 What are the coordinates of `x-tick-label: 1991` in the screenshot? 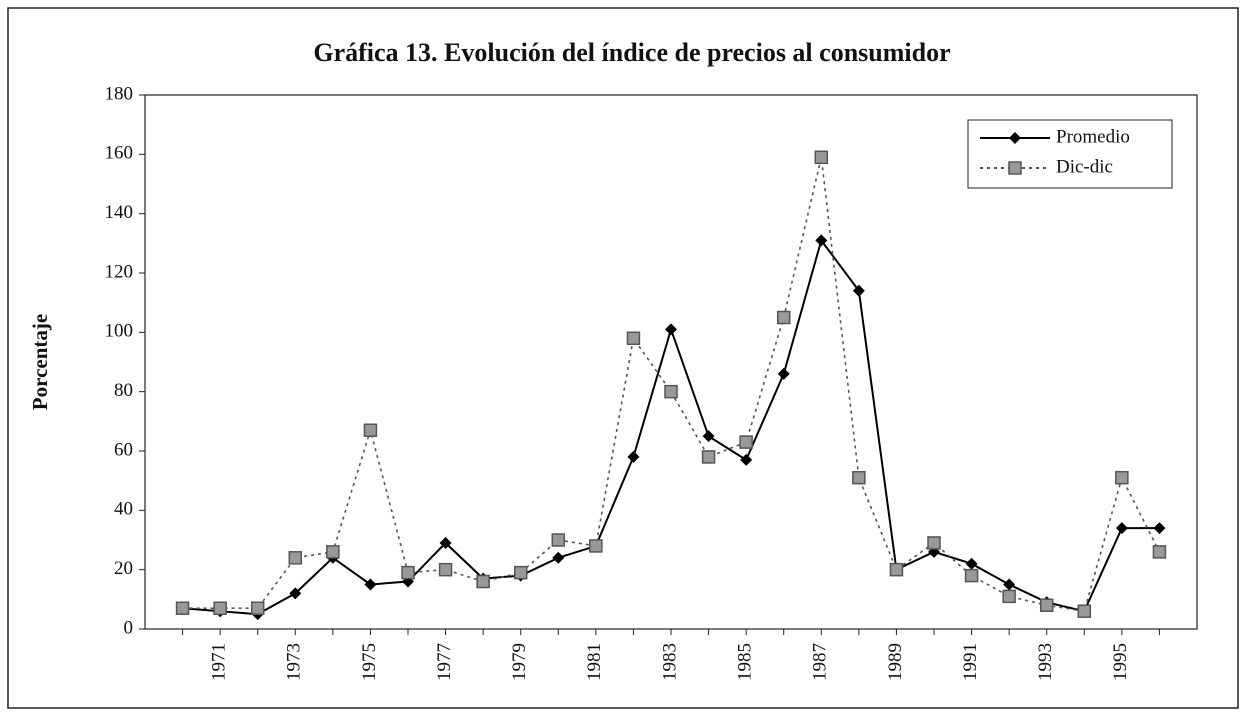 It's located at (970, 662).